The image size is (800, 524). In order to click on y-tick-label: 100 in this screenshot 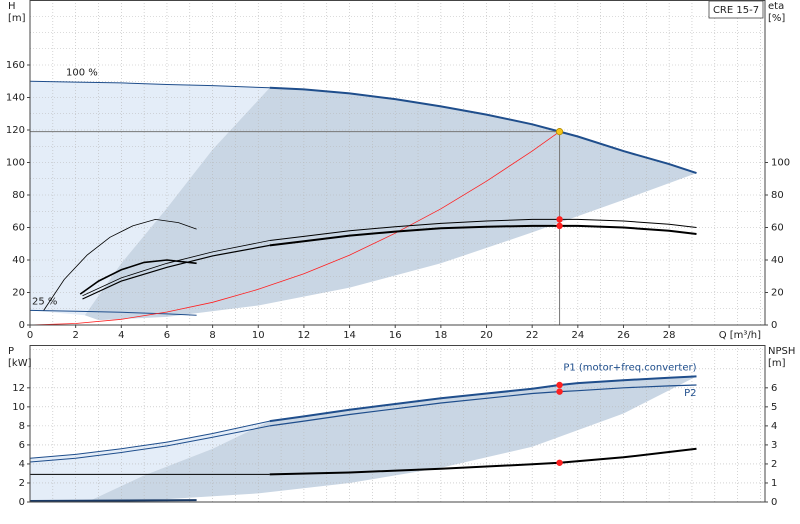, I will do `click(15, 163)`.